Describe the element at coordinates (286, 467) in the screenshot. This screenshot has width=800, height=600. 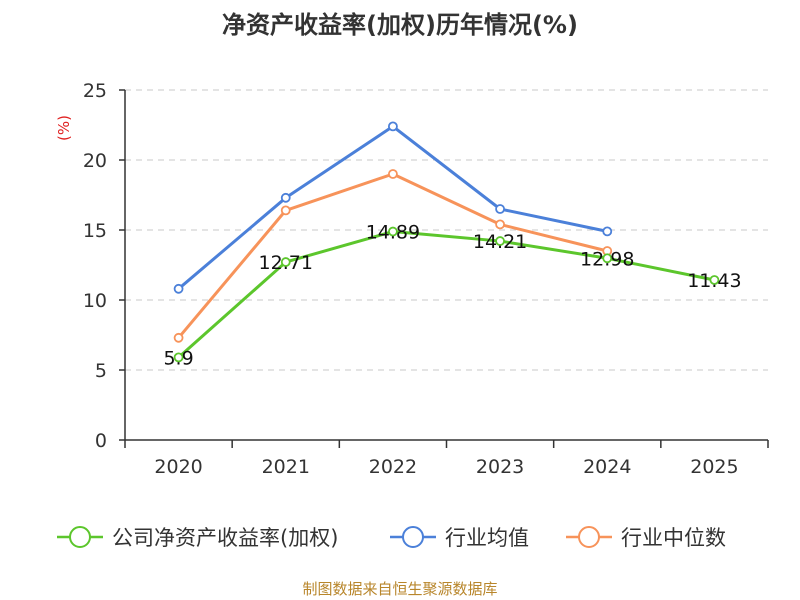
I see `x-tick-label: 2021` at that location.